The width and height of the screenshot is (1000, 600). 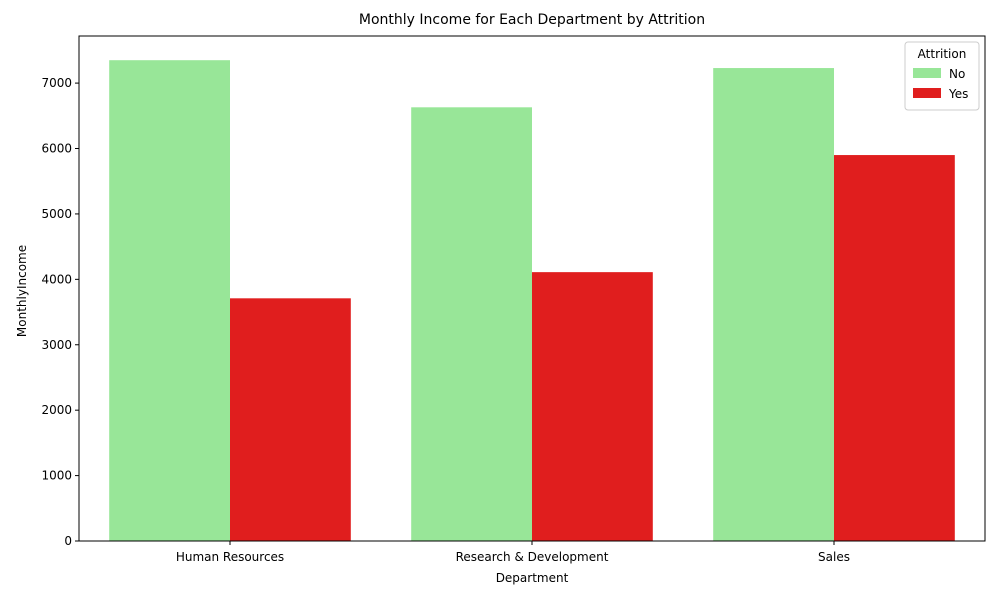 I want to click on y-tick-label: 1000, so click(x=56, y=476).